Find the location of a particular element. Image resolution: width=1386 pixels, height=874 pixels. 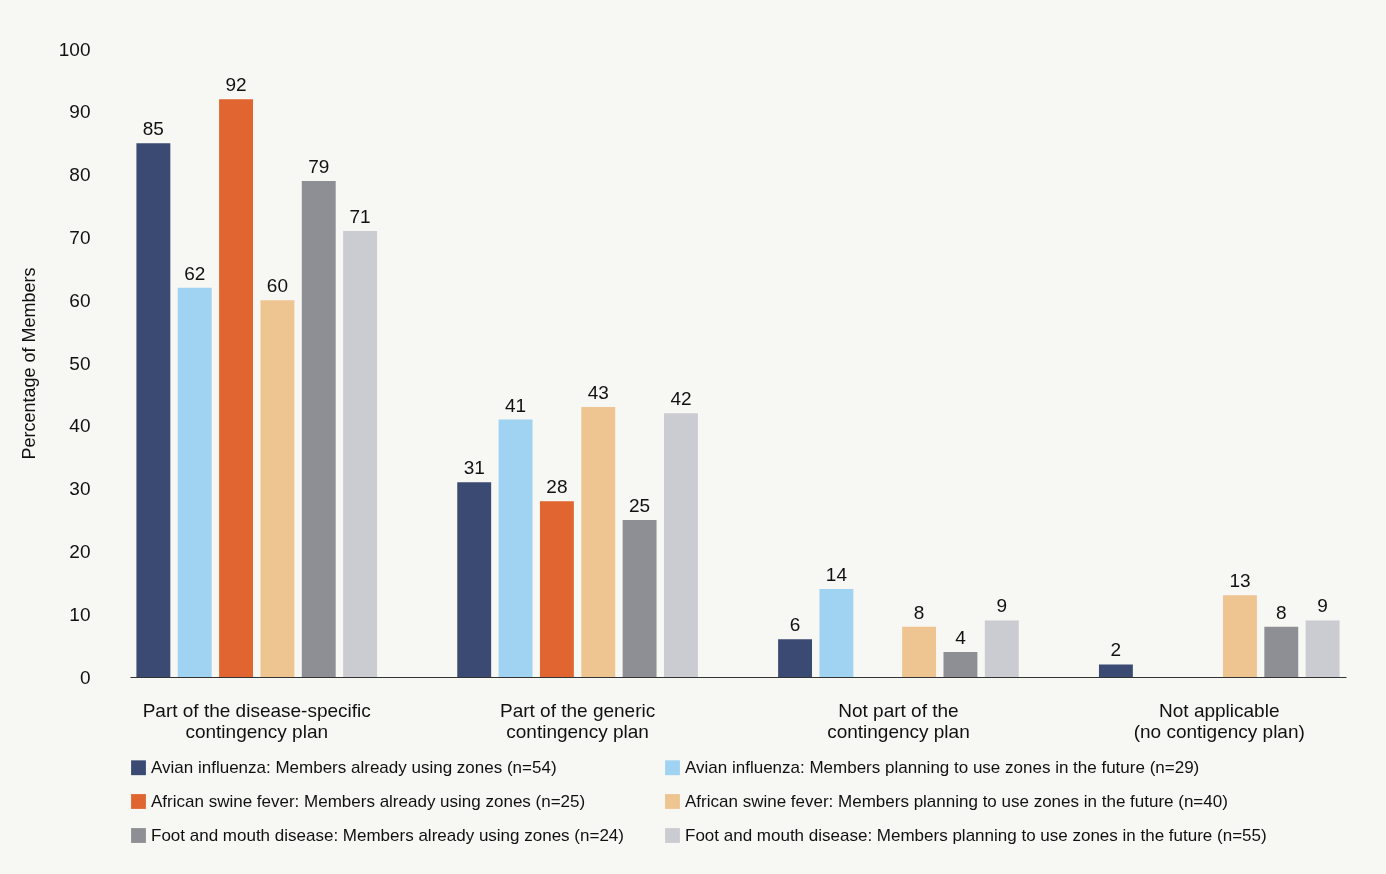

y-tick-label: 80 is located at coordinates (80, 175).